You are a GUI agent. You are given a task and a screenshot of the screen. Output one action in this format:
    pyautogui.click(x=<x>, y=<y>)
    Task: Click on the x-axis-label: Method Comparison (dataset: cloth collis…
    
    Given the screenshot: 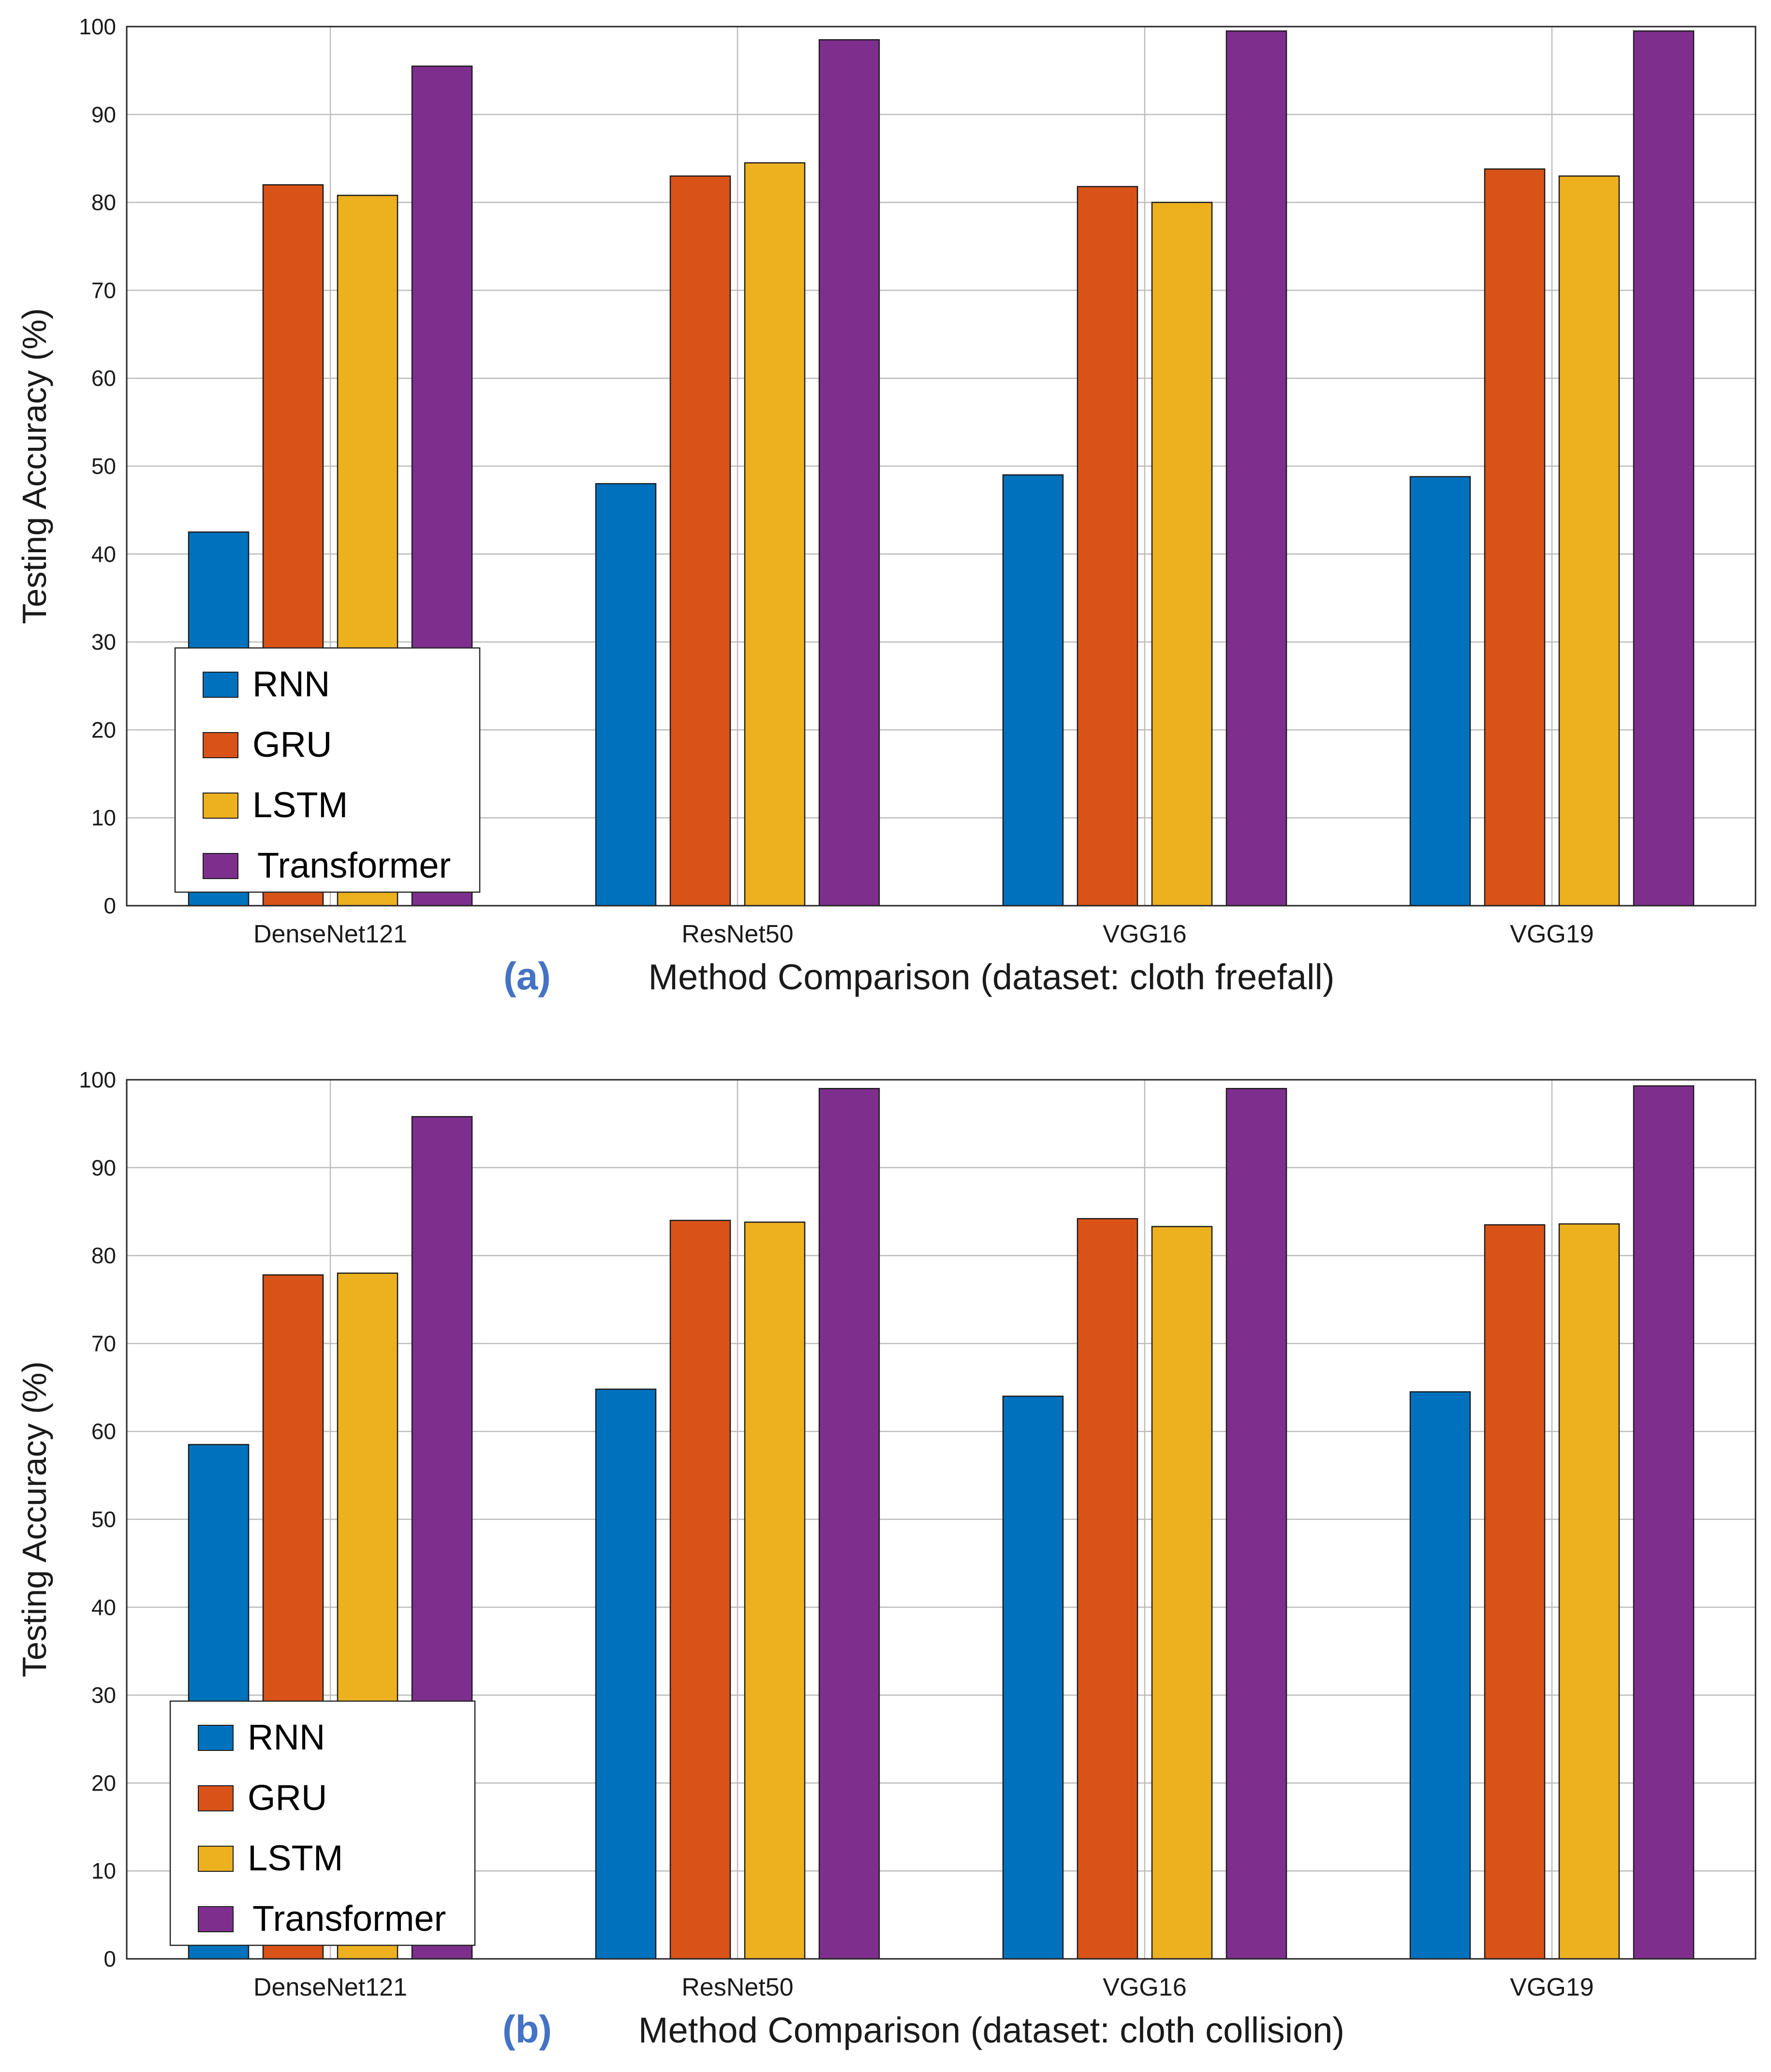 What is the action you would take?
    pyautogui.click(x=991, y=2030)
    